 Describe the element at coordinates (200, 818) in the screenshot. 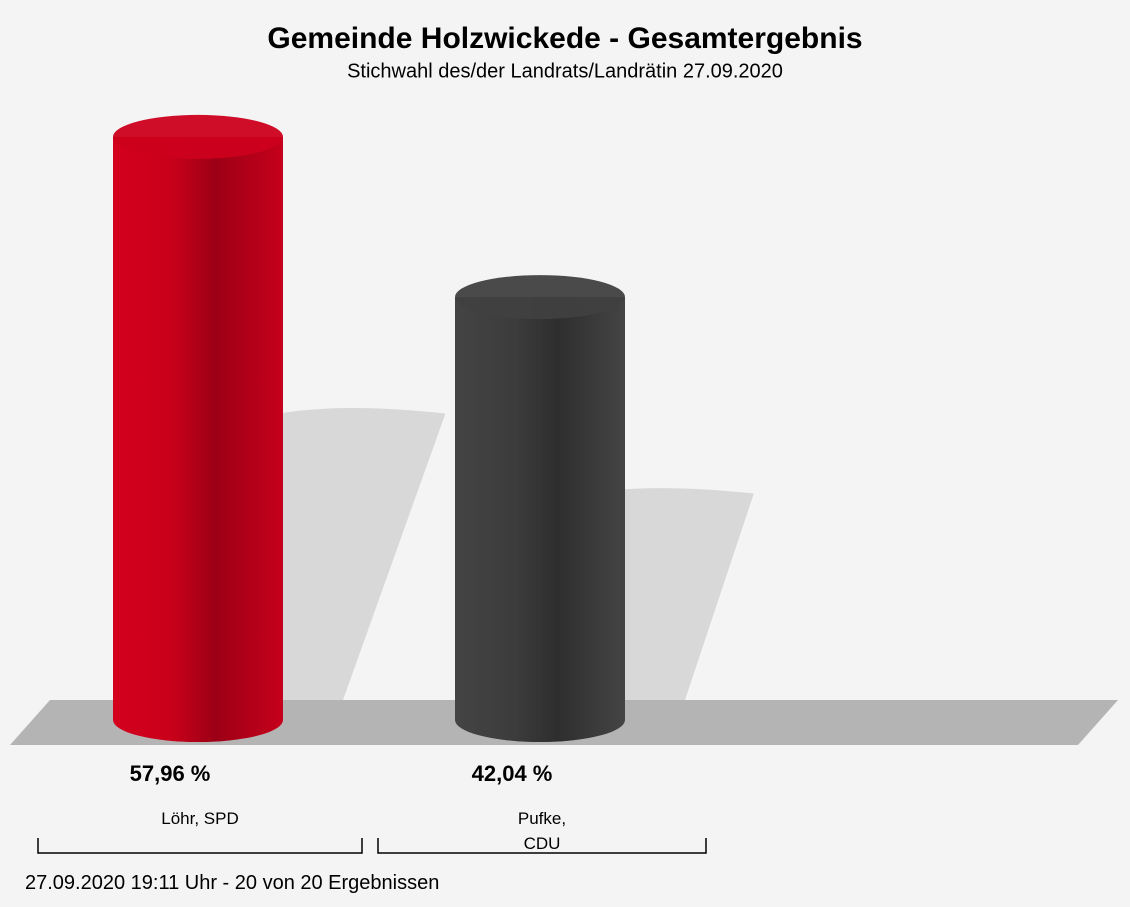

I see `category-label: Löhr, SPD` at that location.